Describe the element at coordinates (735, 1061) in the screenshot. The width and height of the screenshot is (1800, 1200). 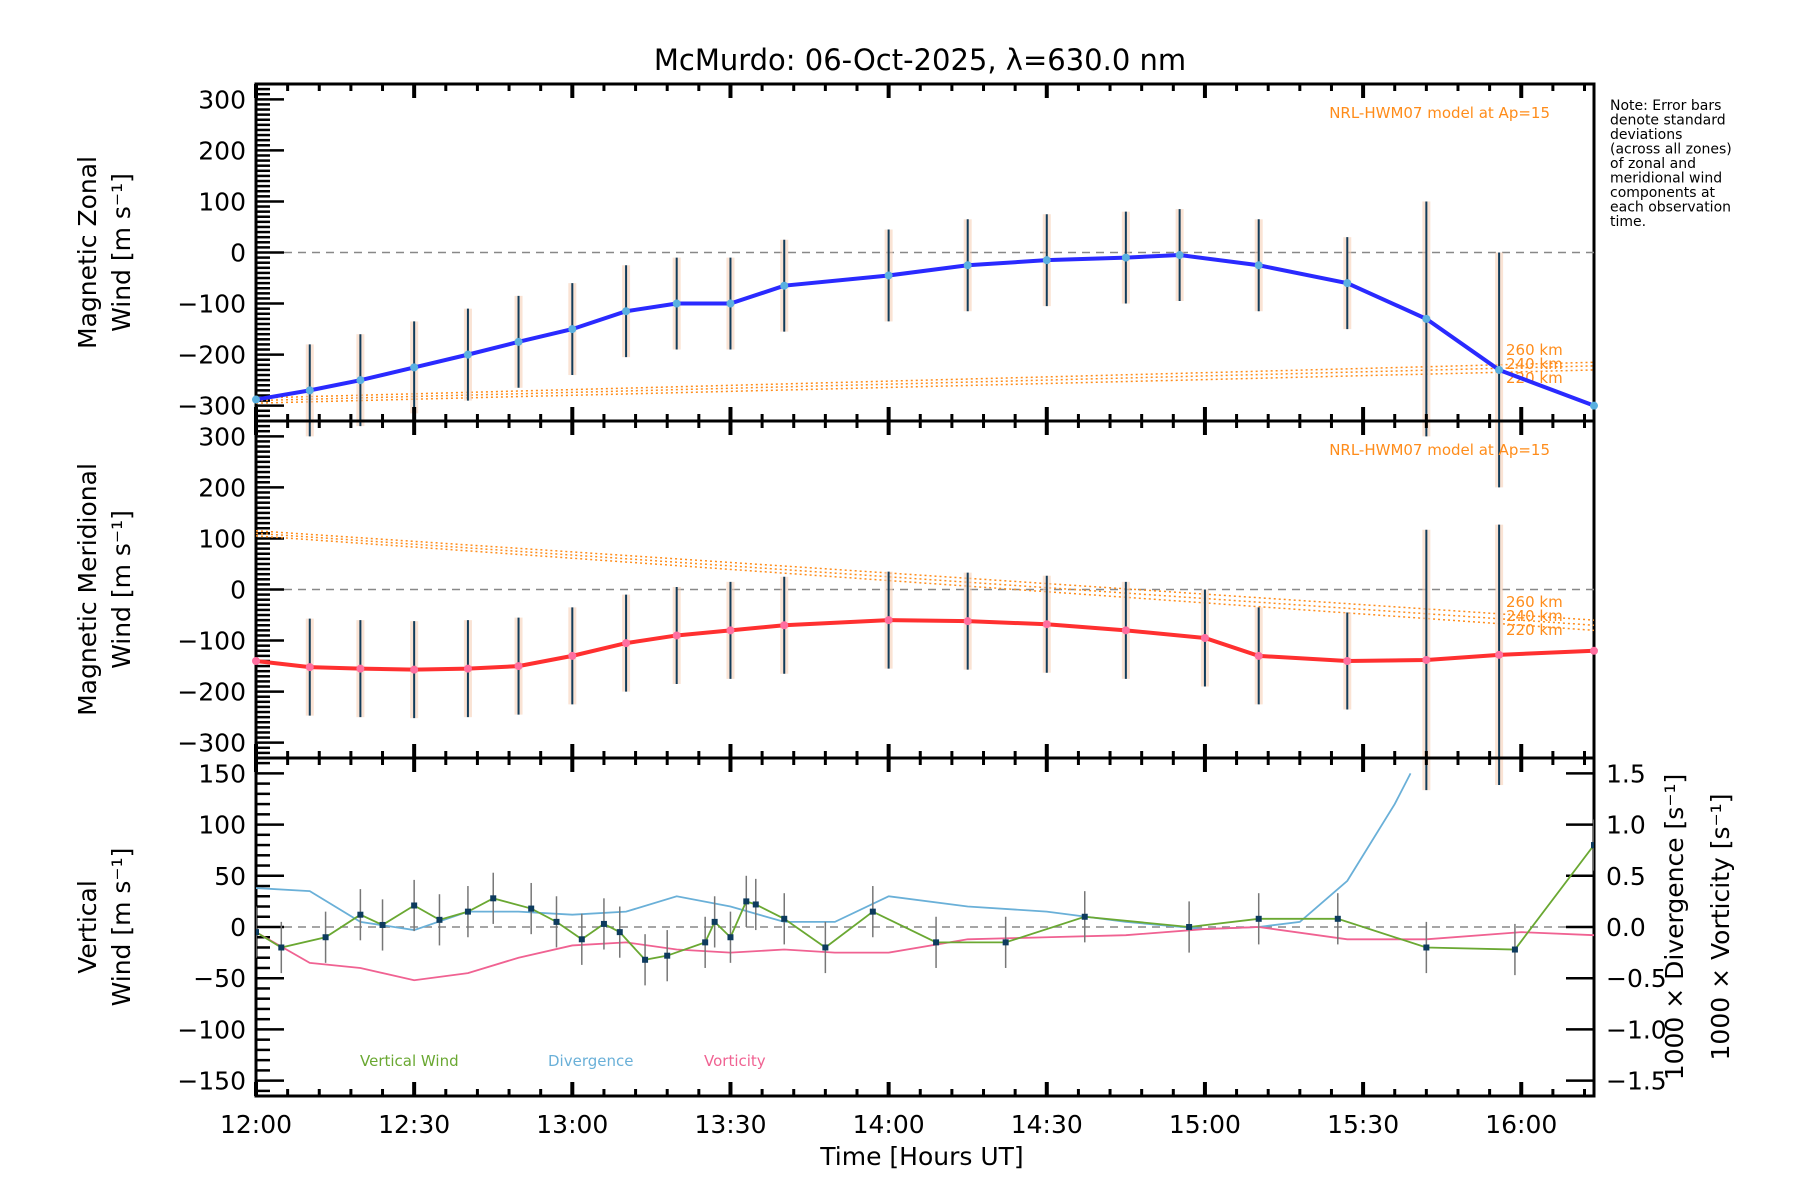
I see `legend-item: Vorticity` at that location.